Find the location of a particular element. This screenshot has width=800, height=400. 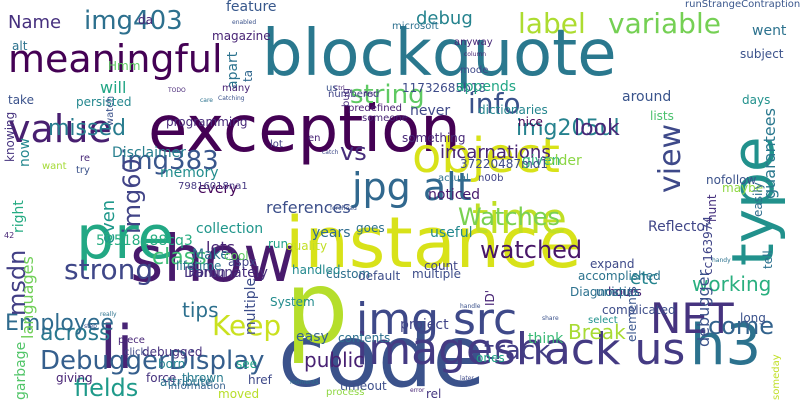

word-watches: Watches is located at coordinates (509, 217).